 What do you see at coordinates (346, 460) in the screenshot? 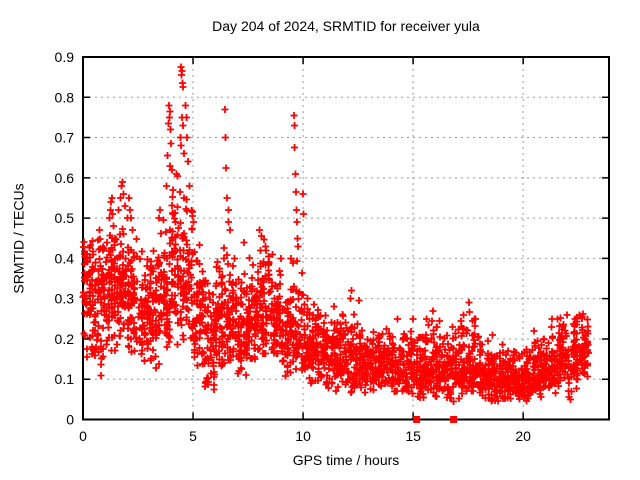
I see `x-axis-label: GPS time / hours` at bounding box center [346, 460].